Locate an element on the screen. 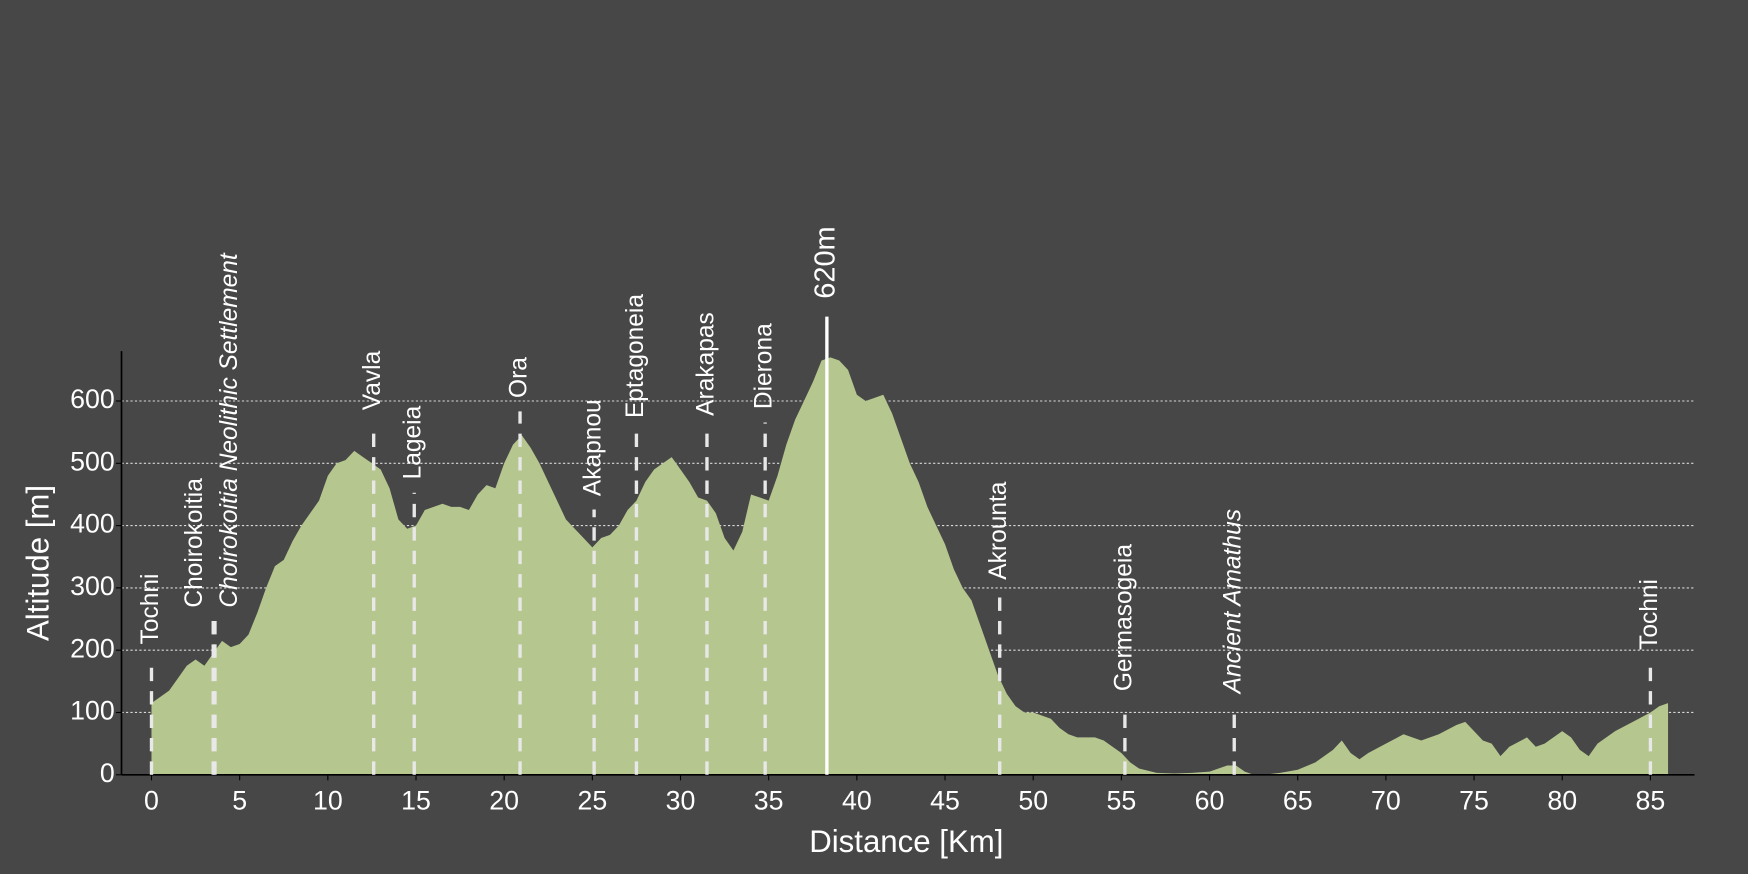 The image size is (1748, 874). x-tick-label: 50 is located at coordinates (1033, 801).